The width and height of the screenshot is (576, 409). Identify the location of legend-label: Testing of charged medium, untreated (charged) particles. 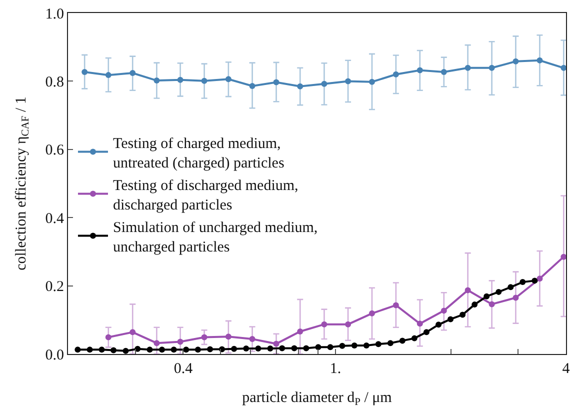
(198, 154).